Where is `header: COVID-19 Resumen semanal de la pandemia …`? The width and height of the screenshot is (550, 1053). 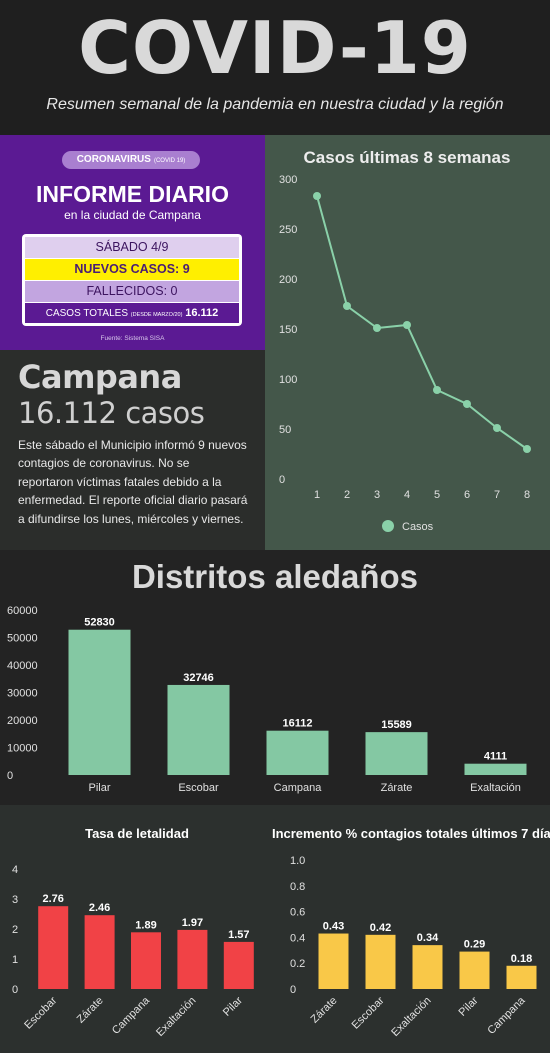 header: COVID-19 Resumen semanal de la pandemia … is located at coordinates (275, 67).